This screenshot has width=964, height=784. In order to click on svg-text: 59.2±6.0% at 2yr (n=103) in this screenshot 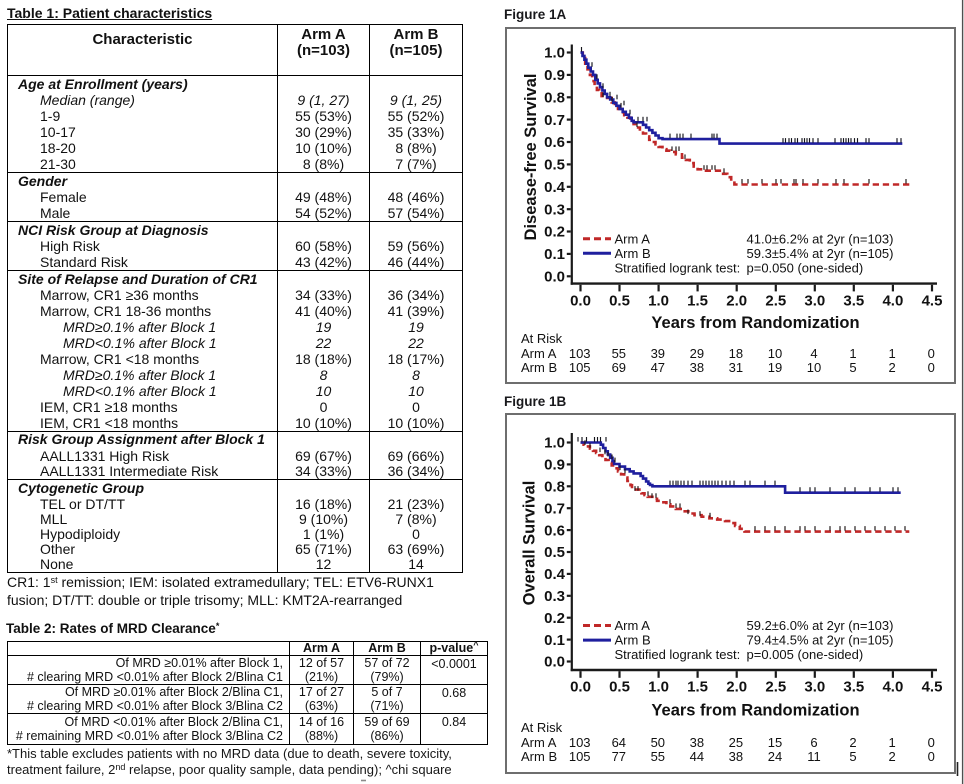, I will do `click(820, 625)`.